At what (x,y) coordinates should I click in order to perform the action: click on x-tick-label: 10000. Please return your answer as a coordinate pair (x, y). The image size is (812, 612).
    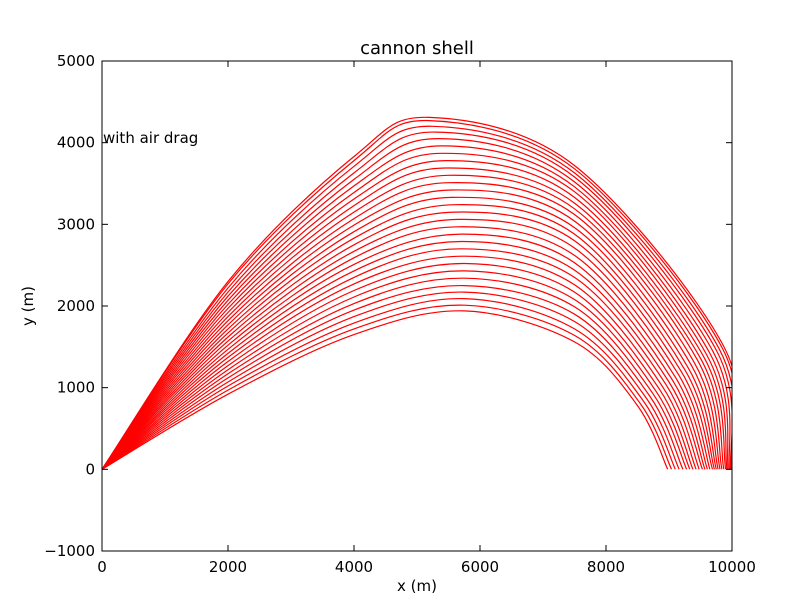
    Looking at the image, I should click on (732, 567).